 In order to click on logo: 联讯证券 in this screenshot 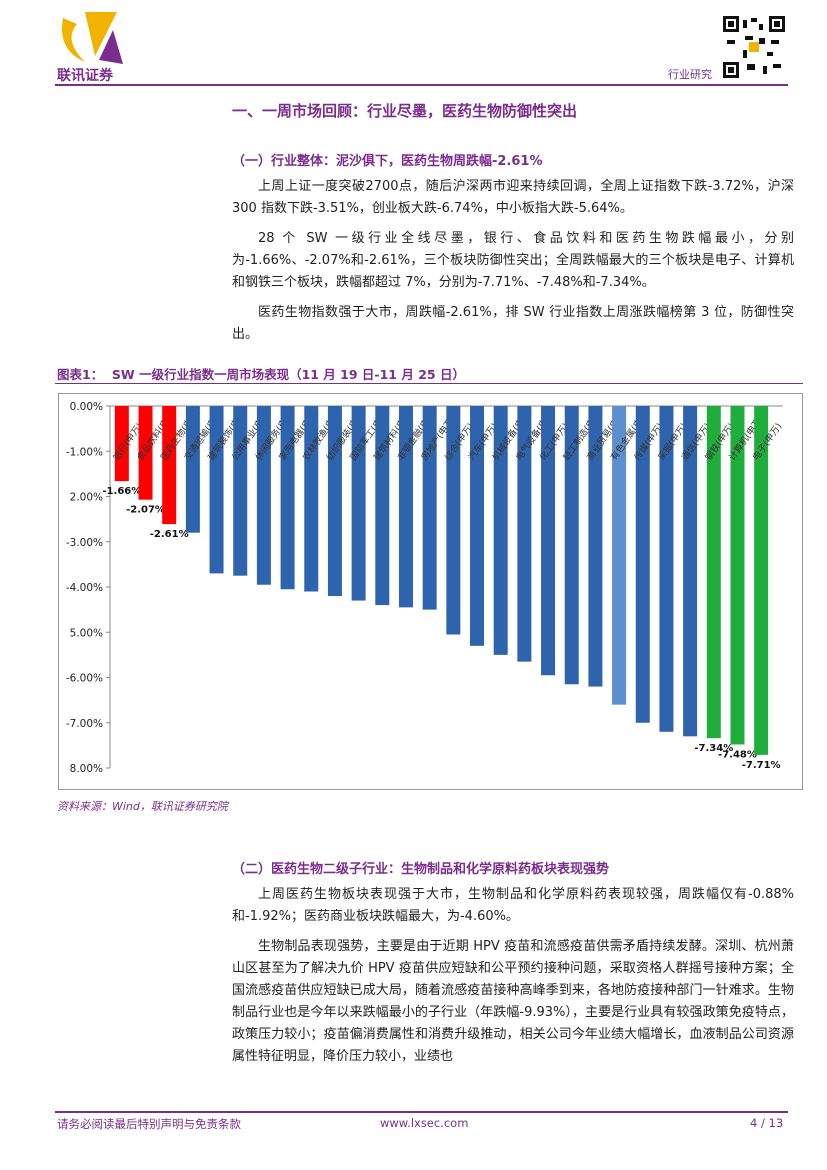, I will do `click(90, 48)`.